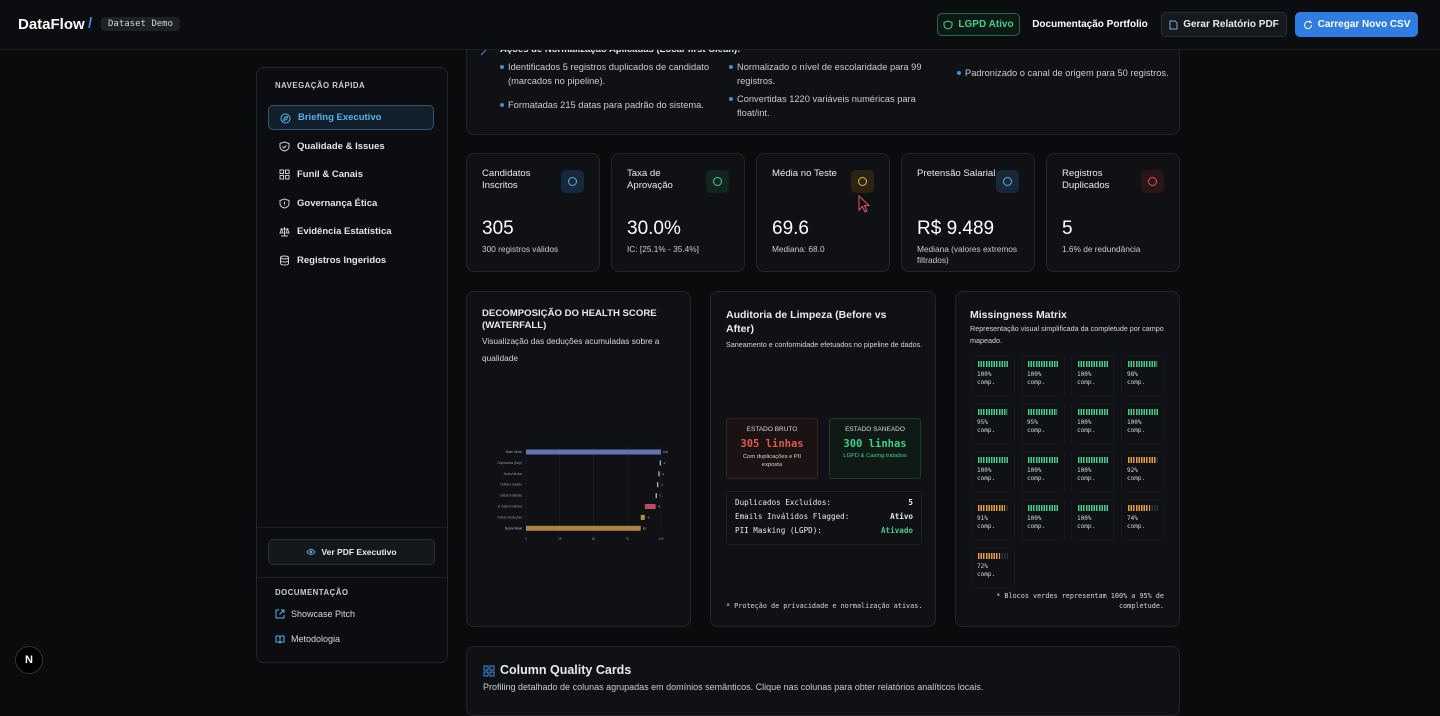 This screenshot has height=716, width=1440. Describe the element at coordinates (307, 639) in the screenshot. I see `doc-link: Metodologia` at that location.